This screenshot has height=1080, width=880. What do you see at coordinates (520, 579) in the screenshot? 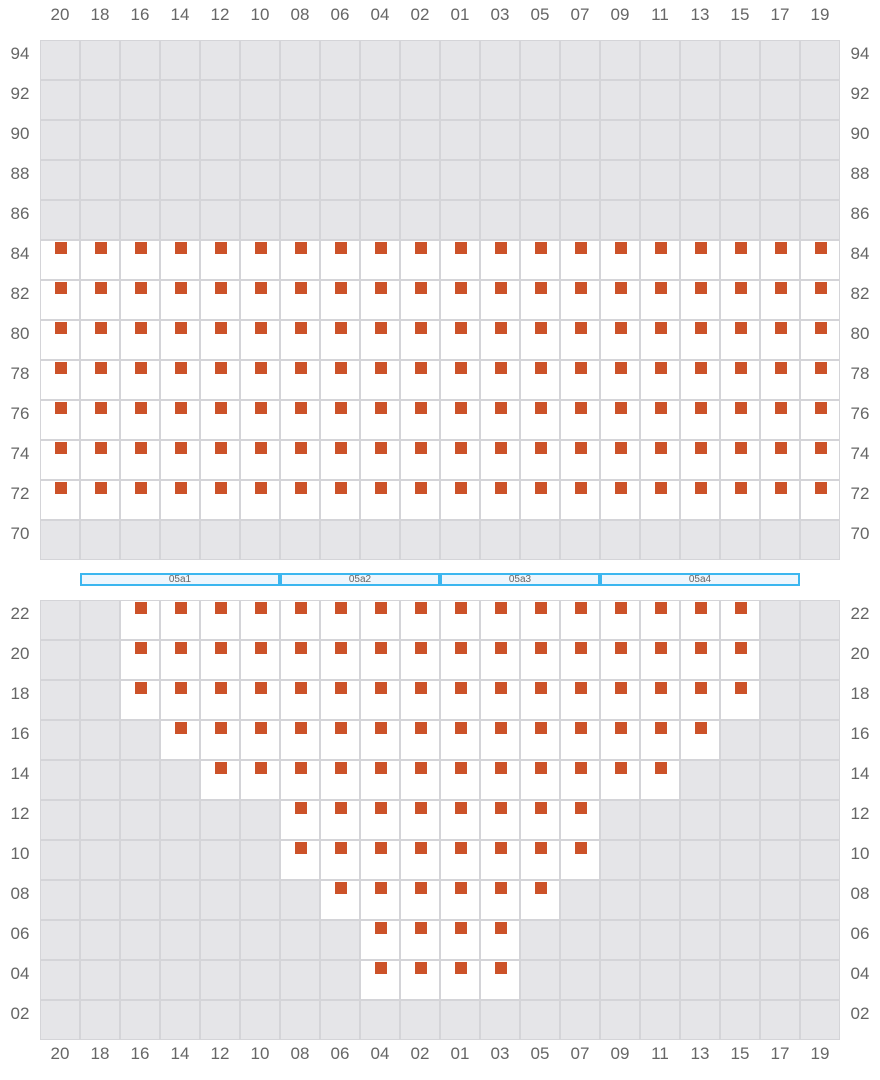
I see `section-05a3: 05a3` at bounding box center [520, 579].